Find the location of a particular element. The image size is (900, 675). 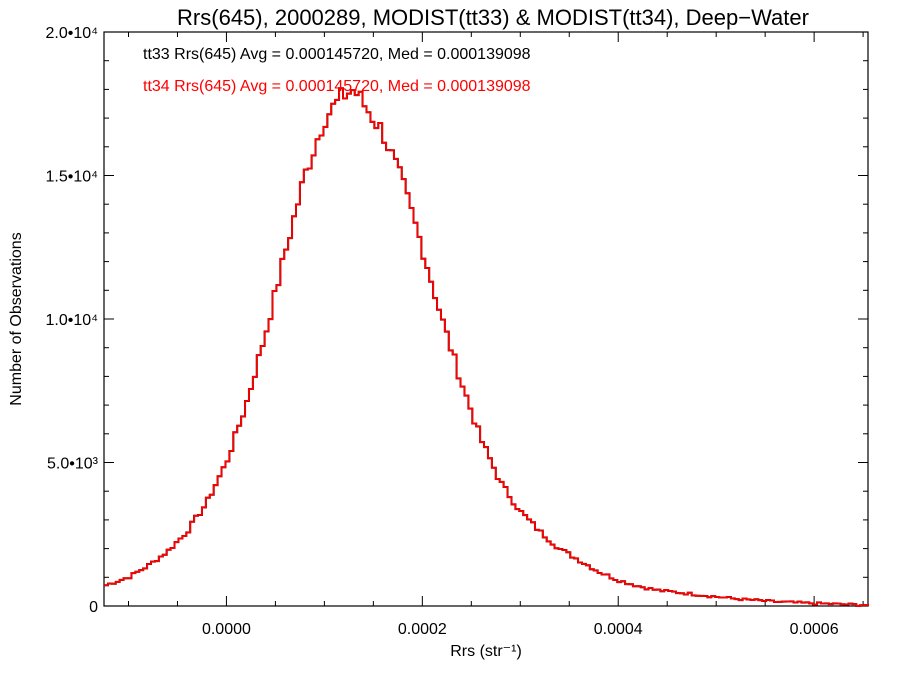

x-tick-label: 0.0006 is located at coordinates (814, 629).